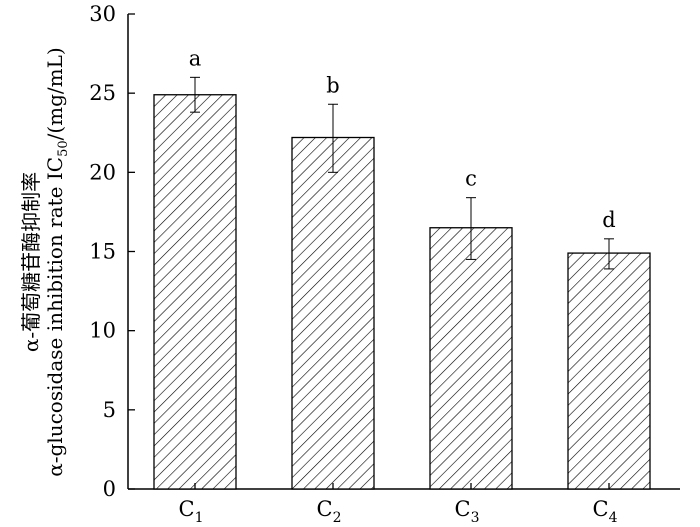 The image size is (700, 527). Describe the element at coordinates (63, 148) in the screenshot. I see `y-axis-title-subscript: 50` at that location.